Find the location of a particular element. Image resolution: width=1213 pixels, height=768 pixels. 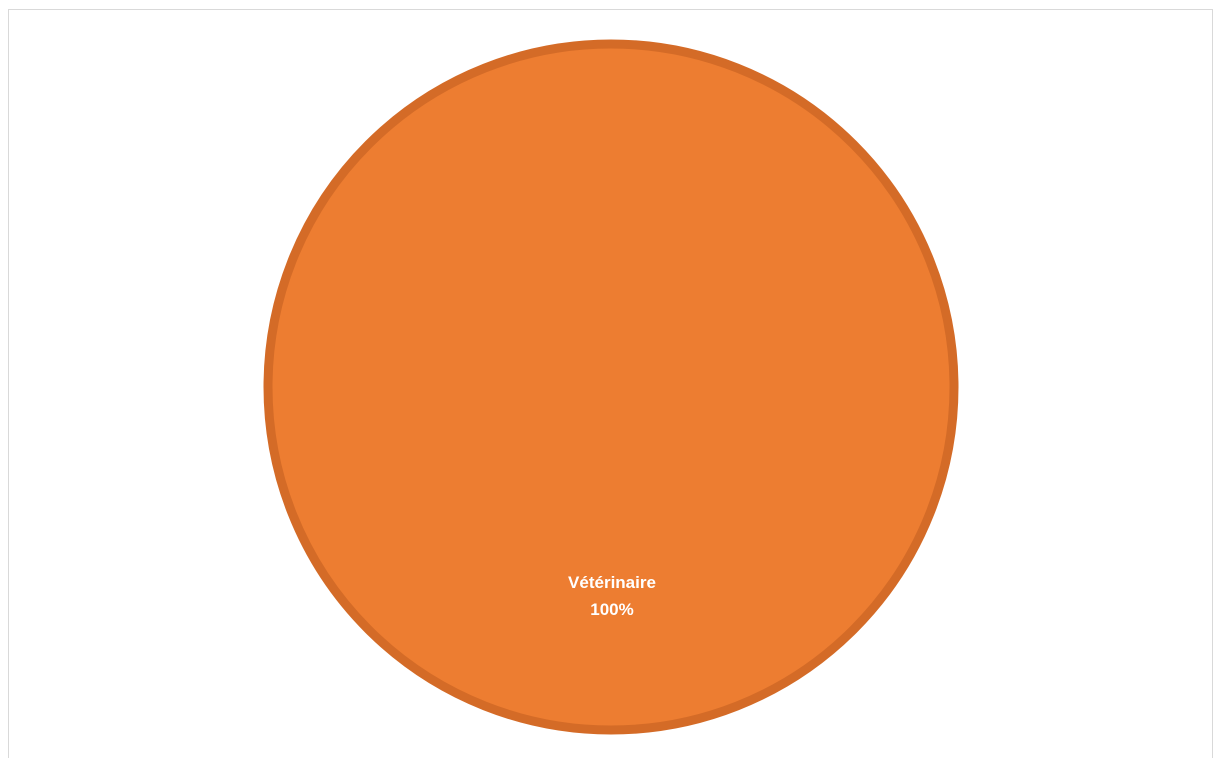

slice-label-category: Vétérinaire is located at coordinates (612, 582).